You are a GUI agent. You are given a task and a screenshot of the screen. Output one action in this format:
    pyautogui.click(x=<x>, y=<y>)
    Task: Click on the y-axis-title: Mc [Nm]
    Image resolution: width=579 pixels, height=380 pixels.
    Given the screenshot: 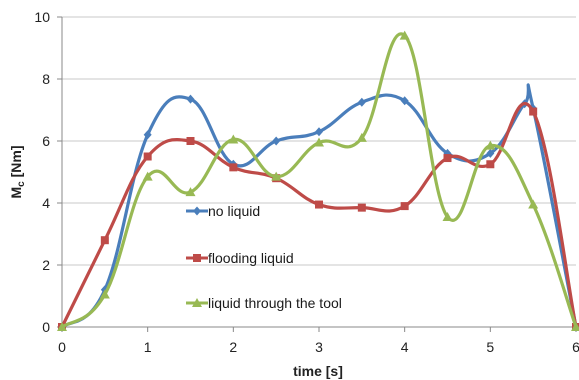 What is the action you would take?
    pyautogui.click(x=17, y=171)
    